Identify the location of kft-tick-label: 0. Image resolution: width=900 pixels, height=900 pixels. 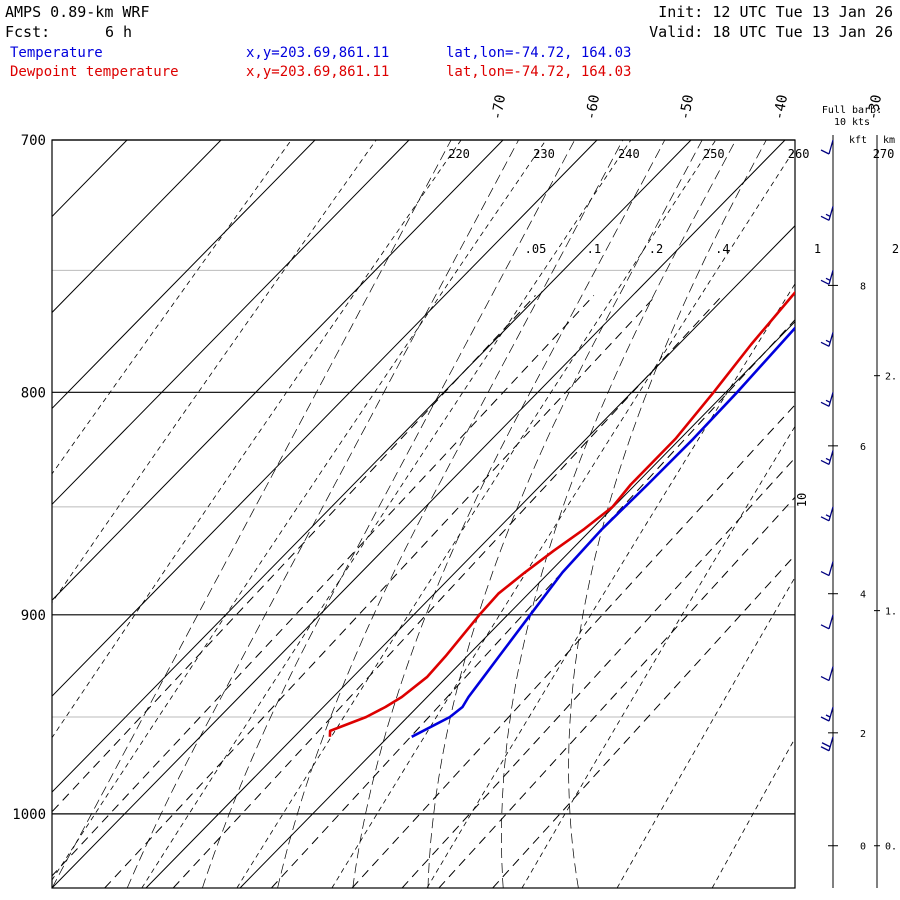
(863, 847).